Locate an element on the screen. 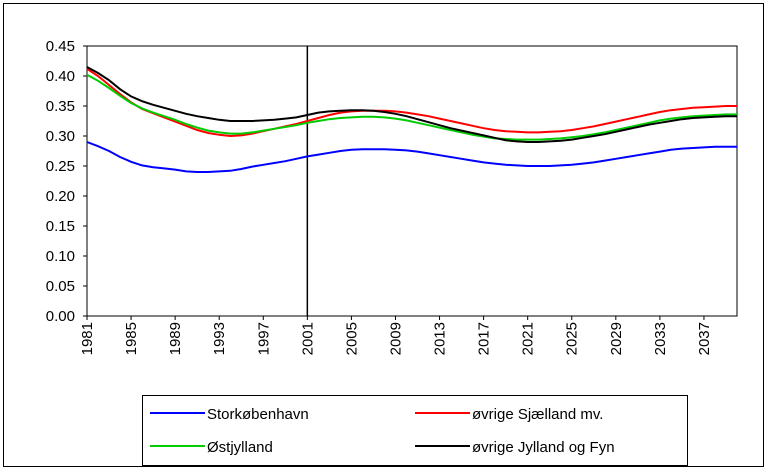 This screenshot has height=468, width=765. x-tick-label: 2021 is located at coordinates (528, 338).